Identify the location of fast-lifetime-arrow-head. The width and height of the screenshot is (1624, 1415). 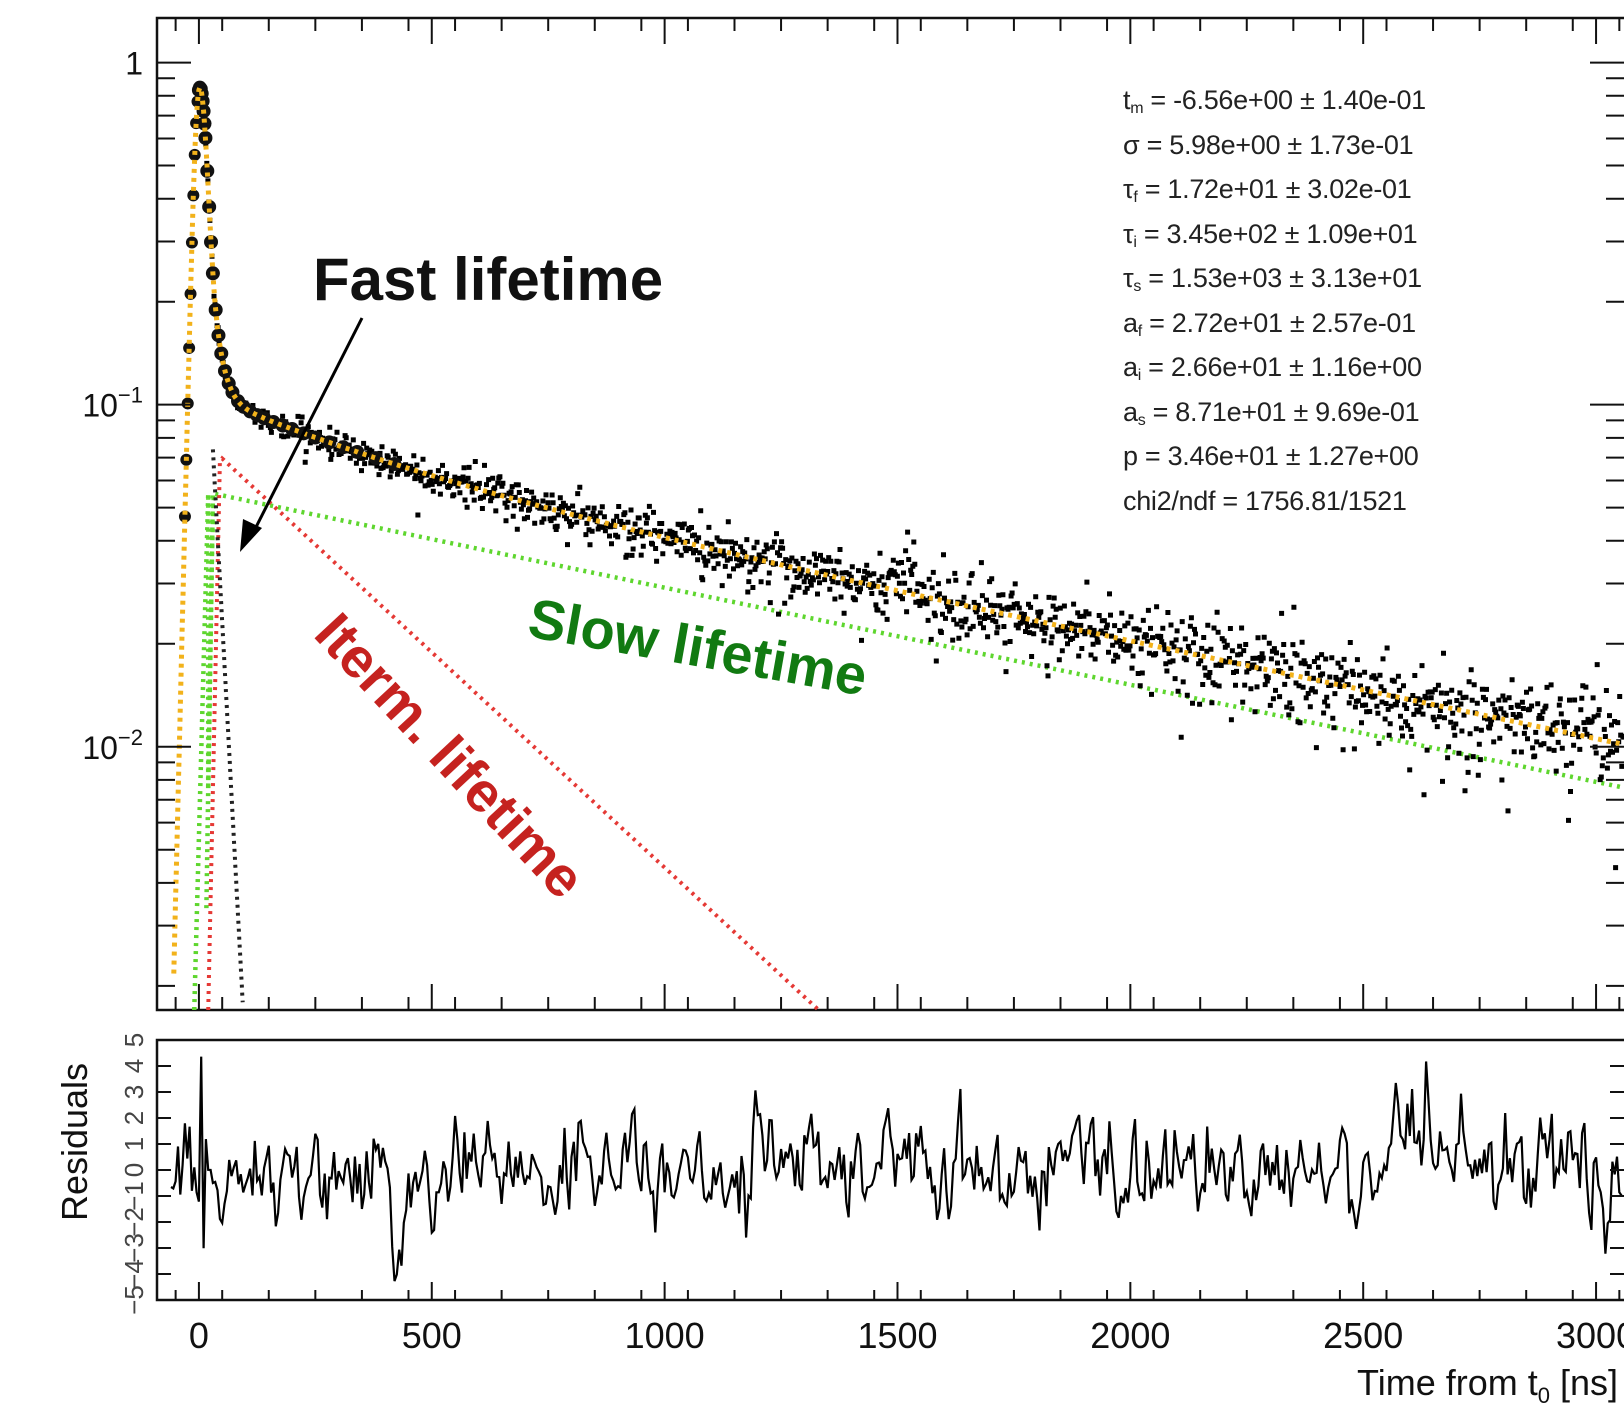
(251, 535).